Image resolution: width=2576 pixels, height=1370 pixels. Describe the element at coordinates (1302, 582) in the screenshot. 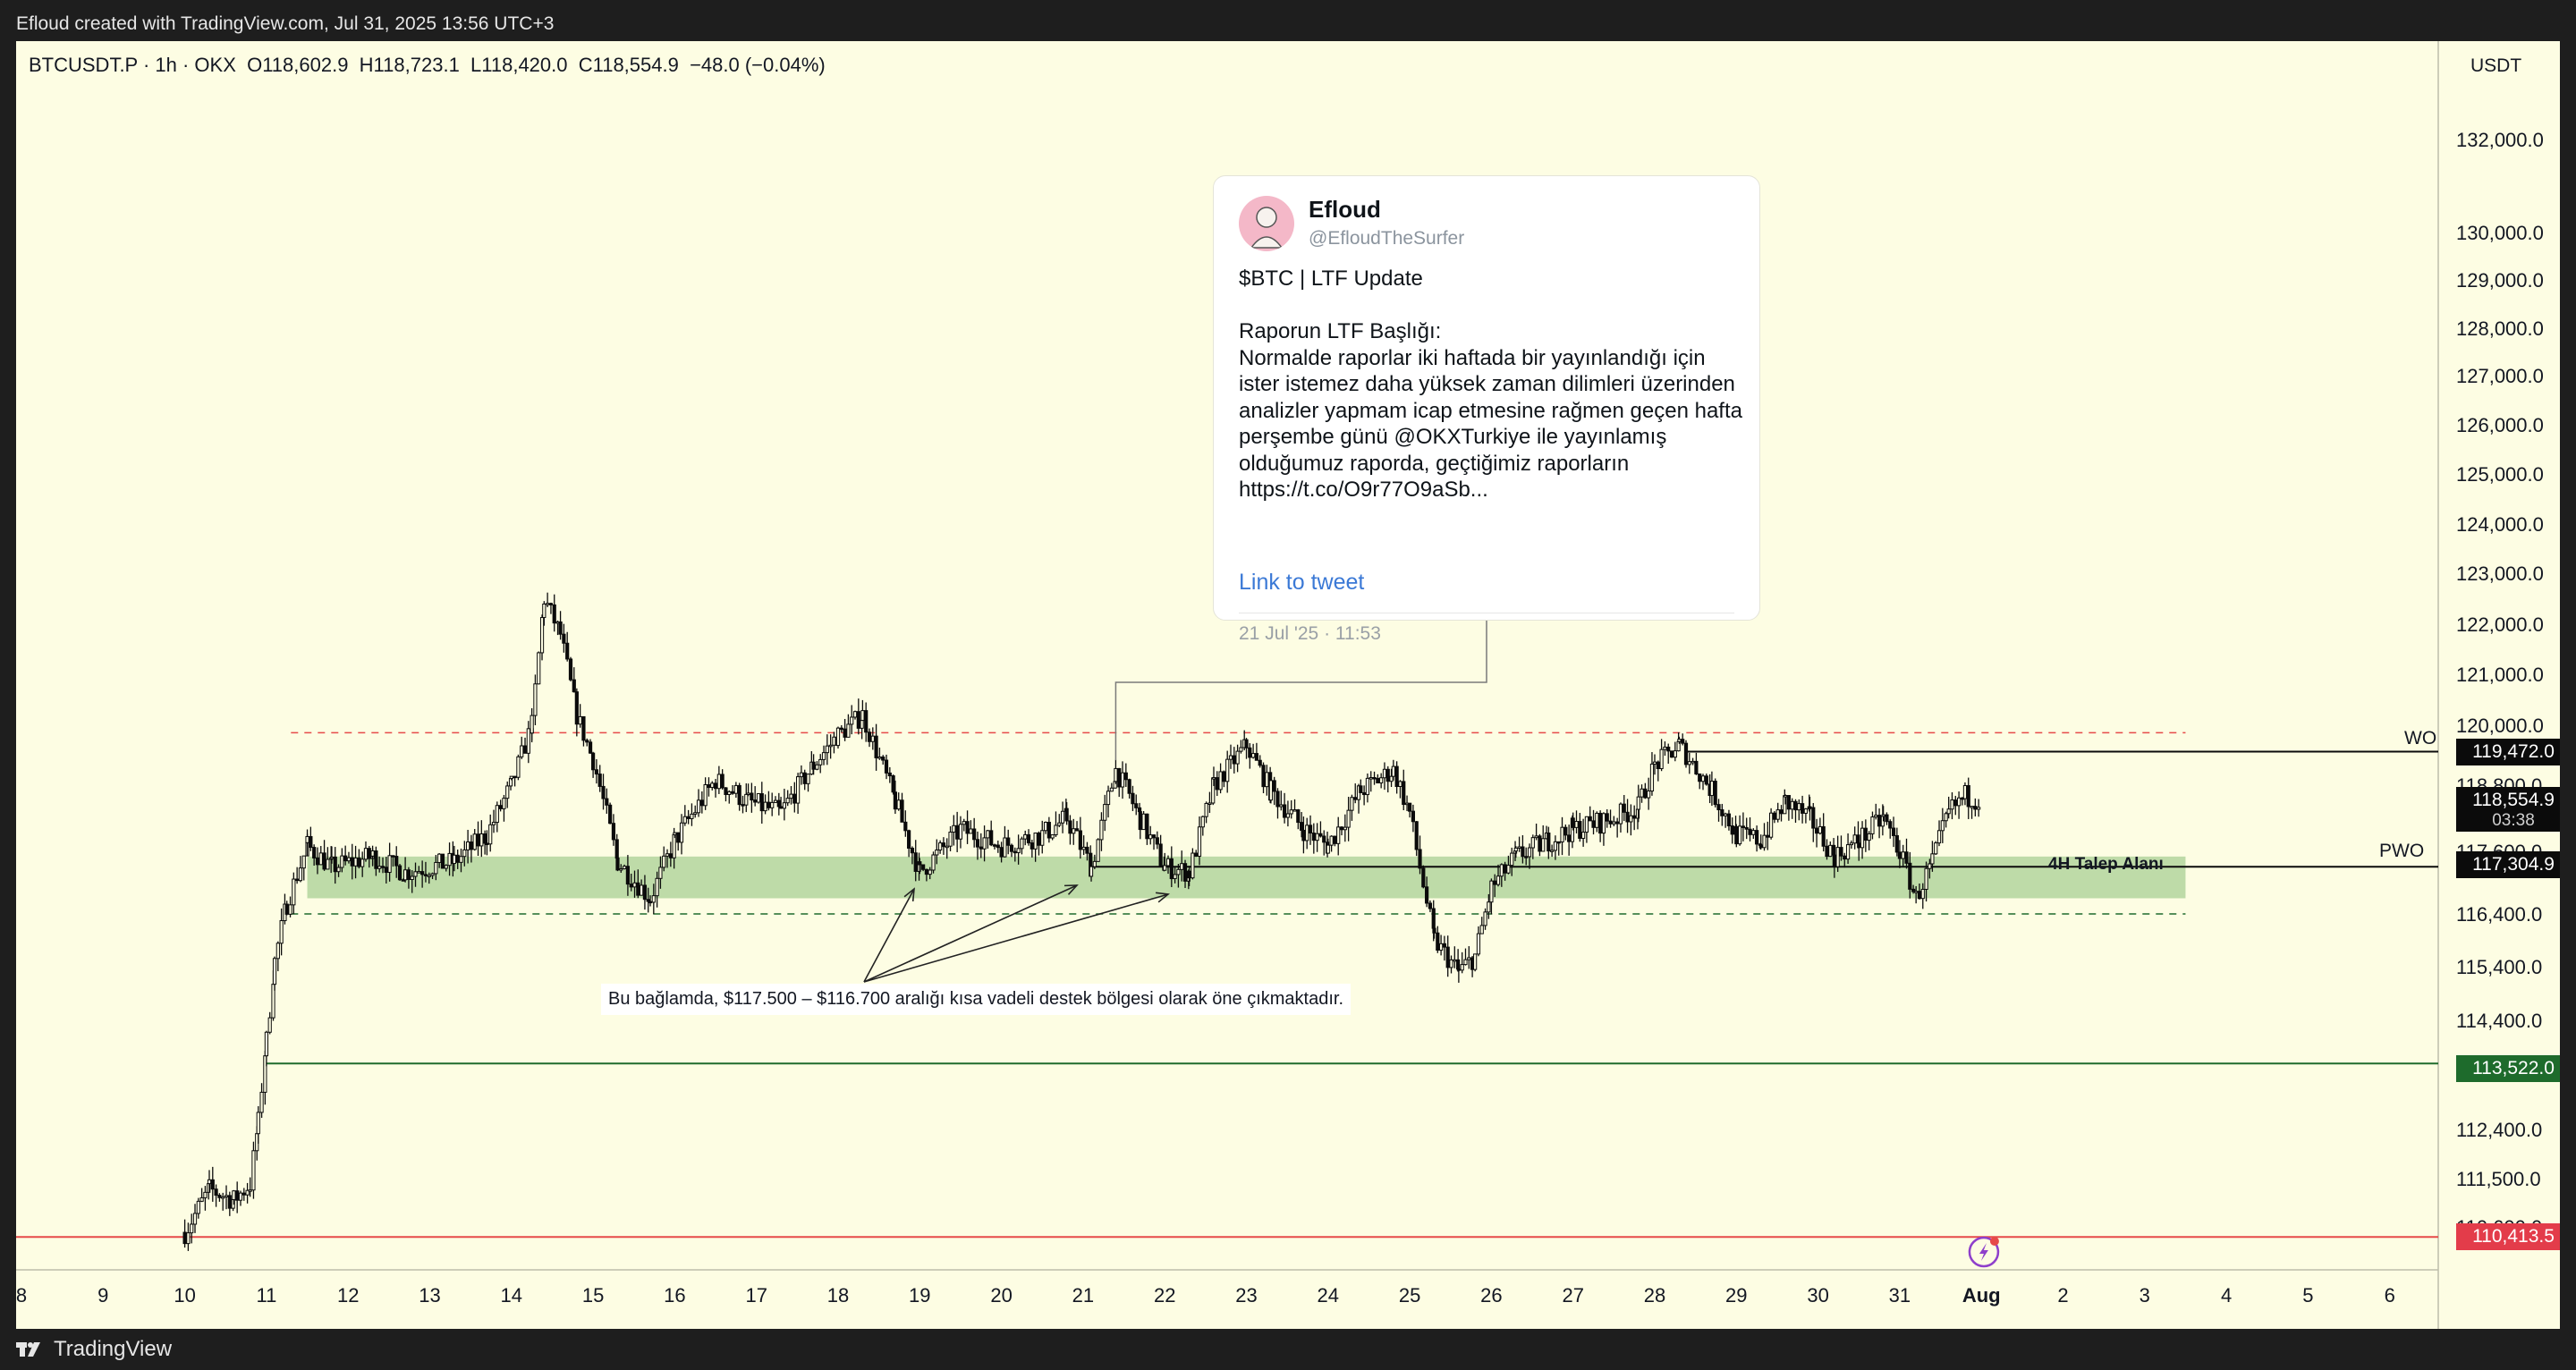

I see `link-to-tweet: Link to tweet` at that location.